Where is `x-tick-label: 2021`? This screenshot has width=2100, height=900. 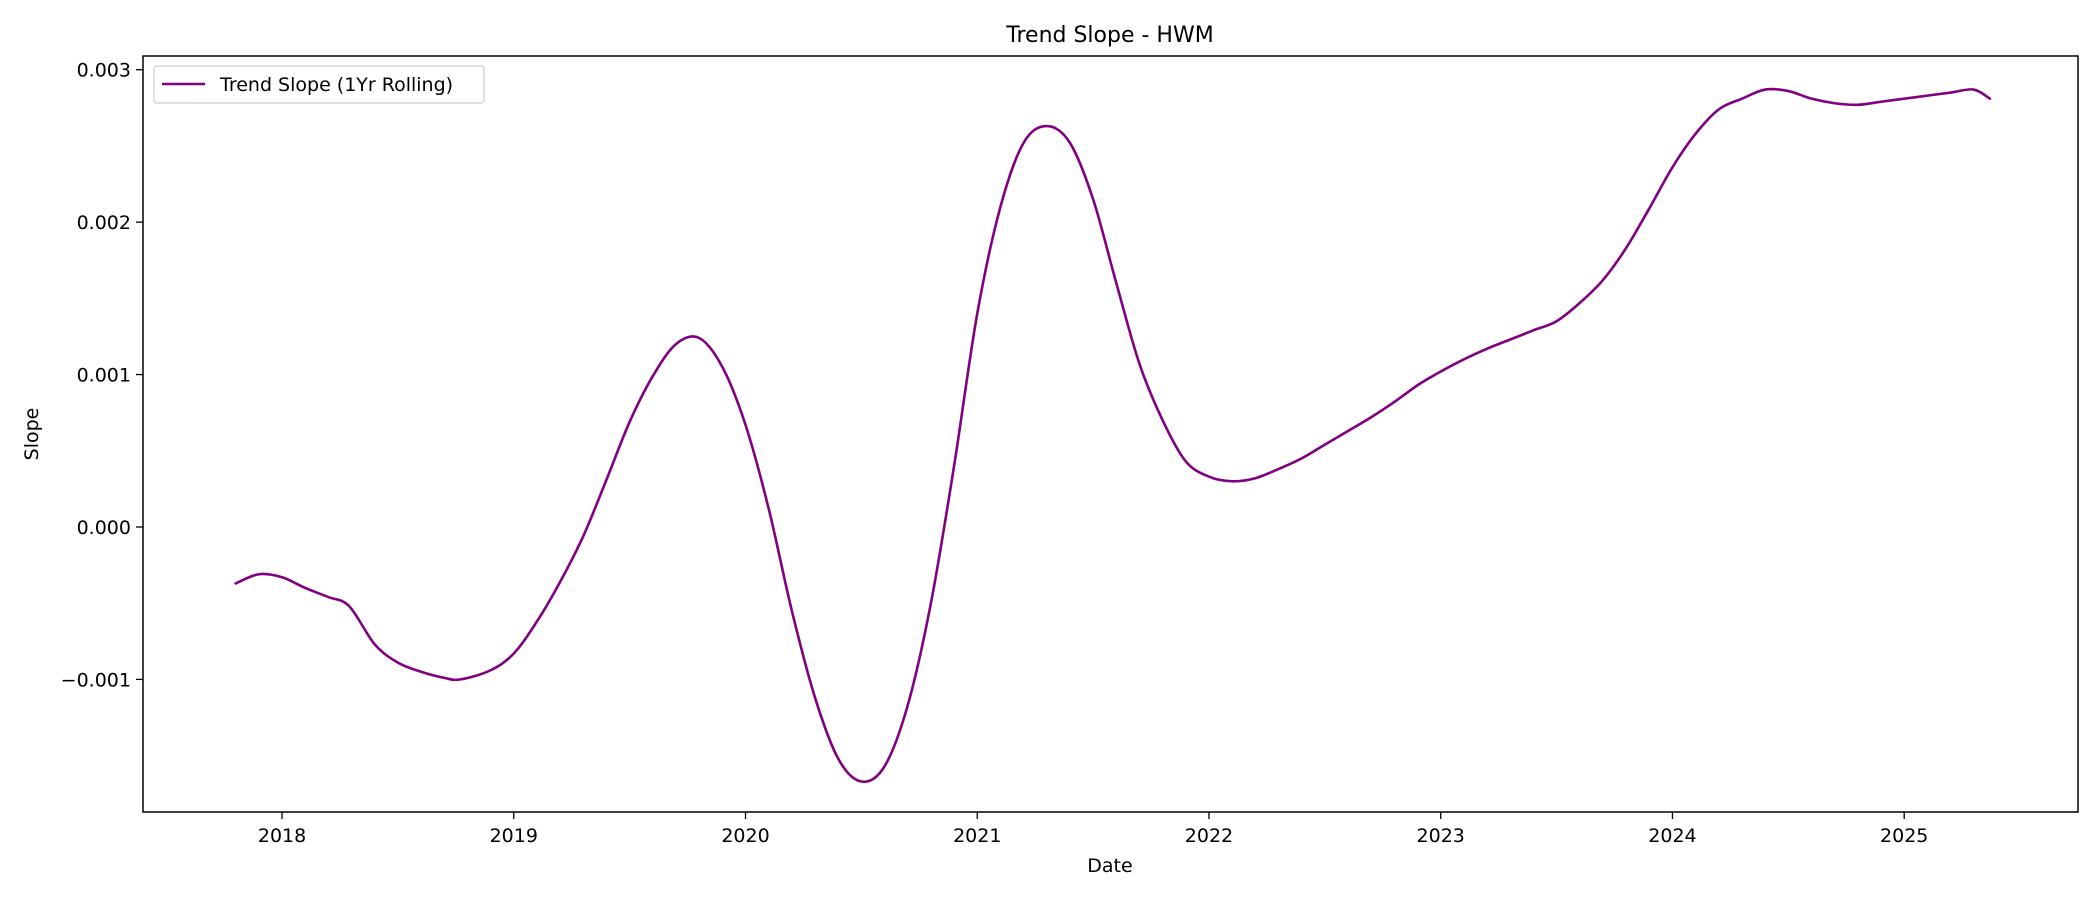 x-tick-label: 2021 is located at coordinates (977, 836).